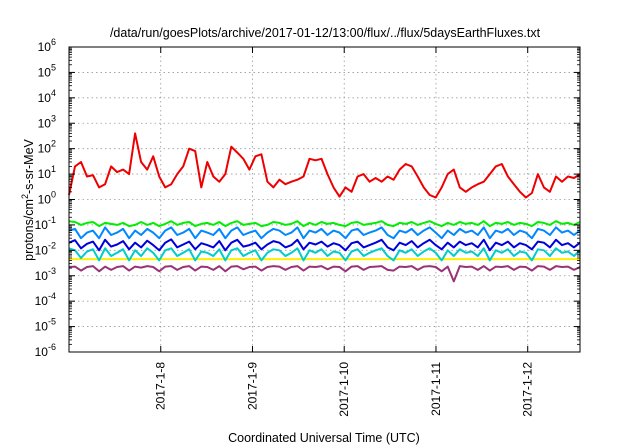  I want to click on x-axis-label: Coordinated Universal Time (UTC), so click(324, 438).